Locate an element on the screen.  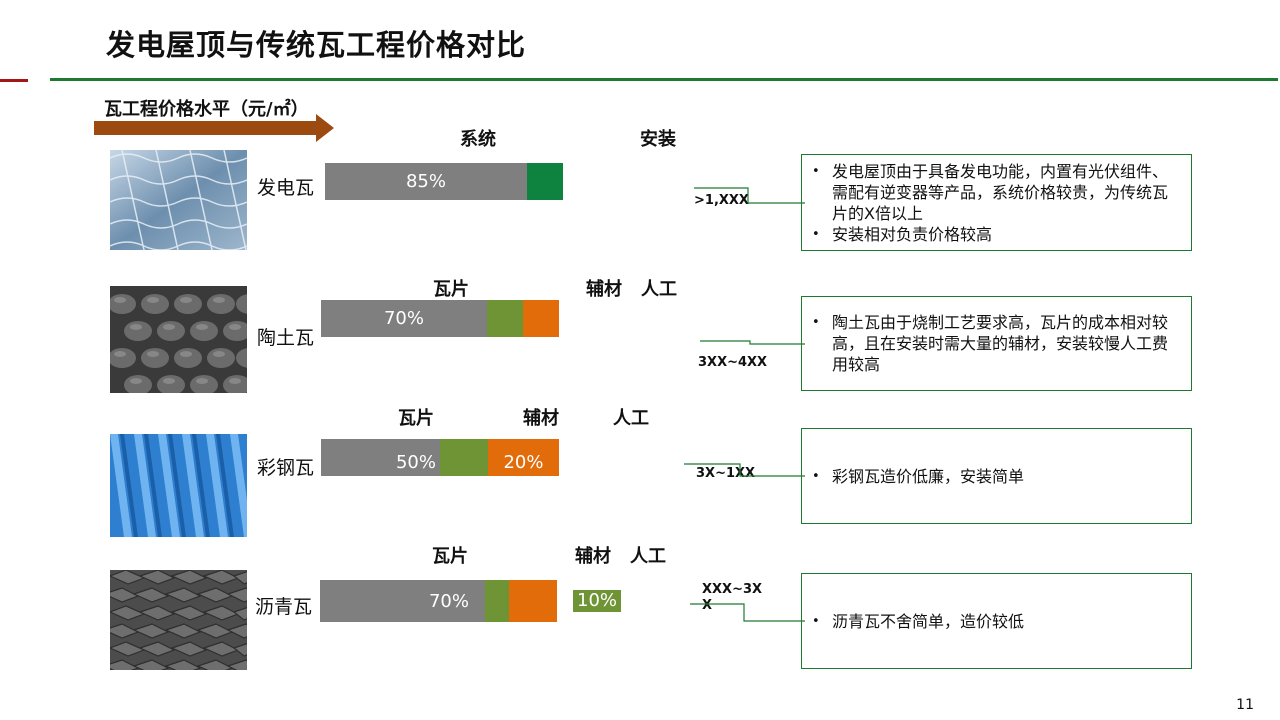
material-share-label: 10% is located at coordinates (597, 601).